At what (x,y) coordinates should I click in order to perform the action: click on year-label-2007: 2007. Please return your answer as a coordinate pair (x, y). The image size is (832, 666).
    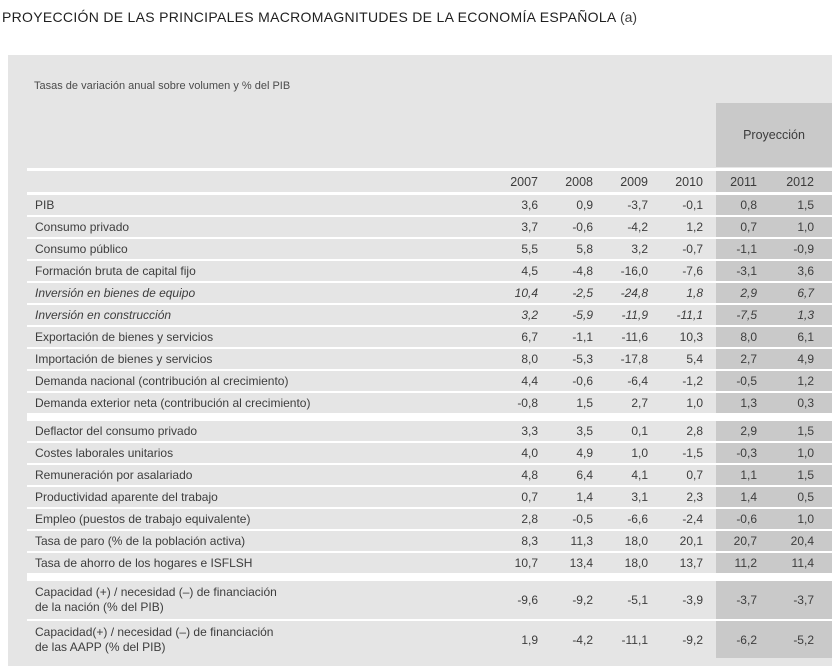
    Looking at the image, I should click on (524, 181).